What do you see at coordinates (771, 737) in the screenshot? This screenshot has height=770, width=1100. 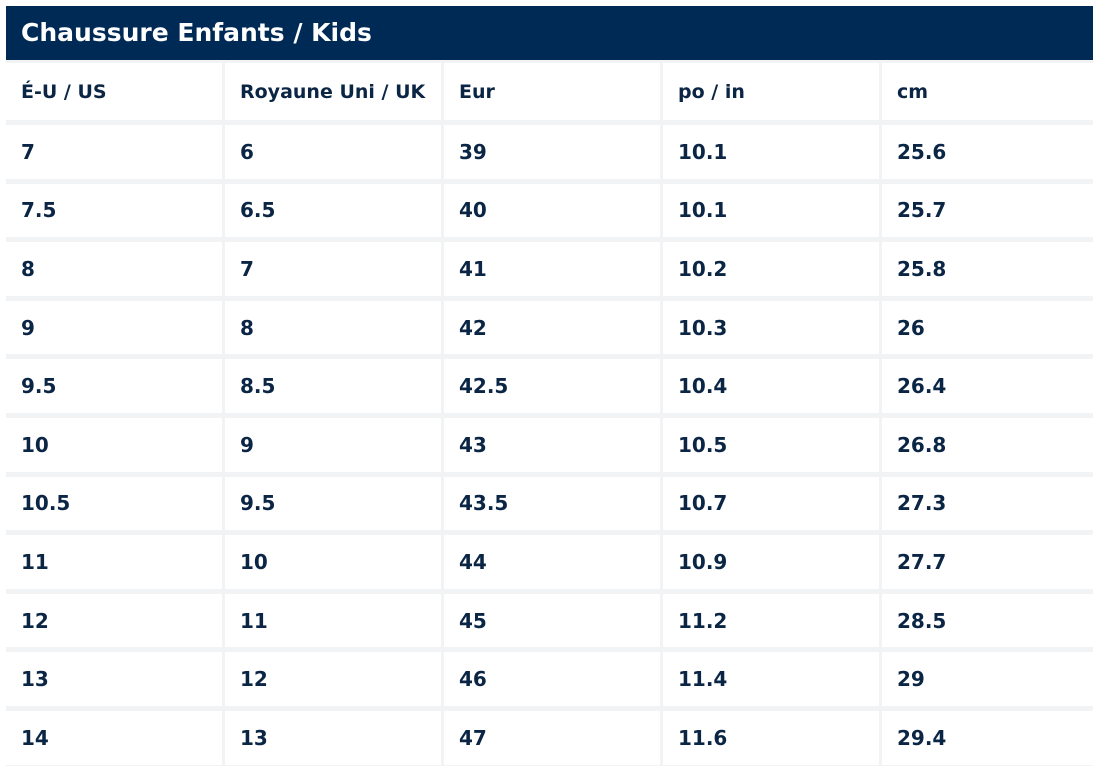 I see `cell-inches: 11.6` at bounding box center [771, 737].